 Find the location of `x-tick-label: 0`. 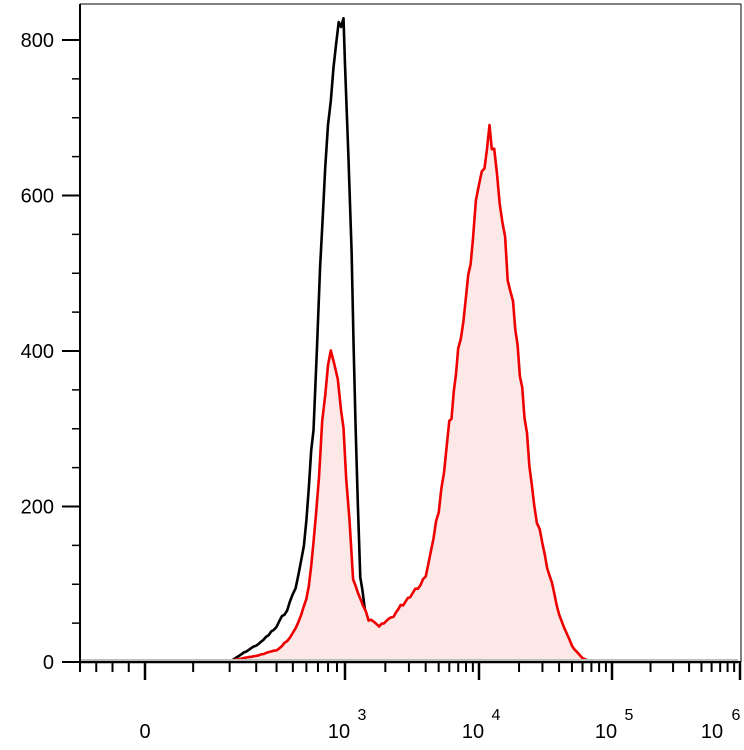

x-tick-label: 0 is located at coordinates (144, 732).